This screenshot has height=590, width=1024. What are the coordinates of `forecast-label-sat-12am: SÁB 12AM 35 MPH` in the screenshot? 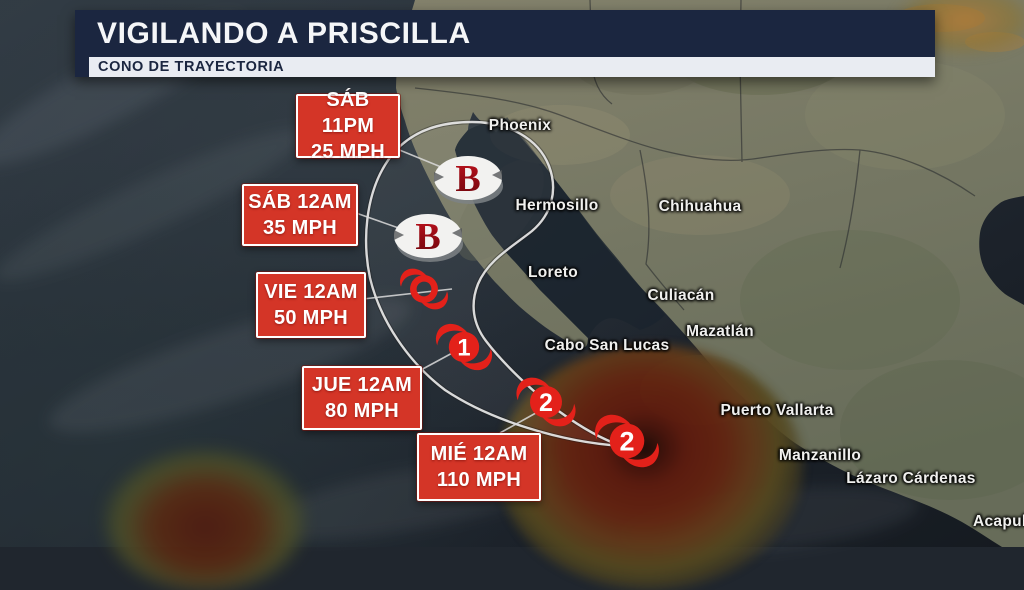 It's located at (300, 215).